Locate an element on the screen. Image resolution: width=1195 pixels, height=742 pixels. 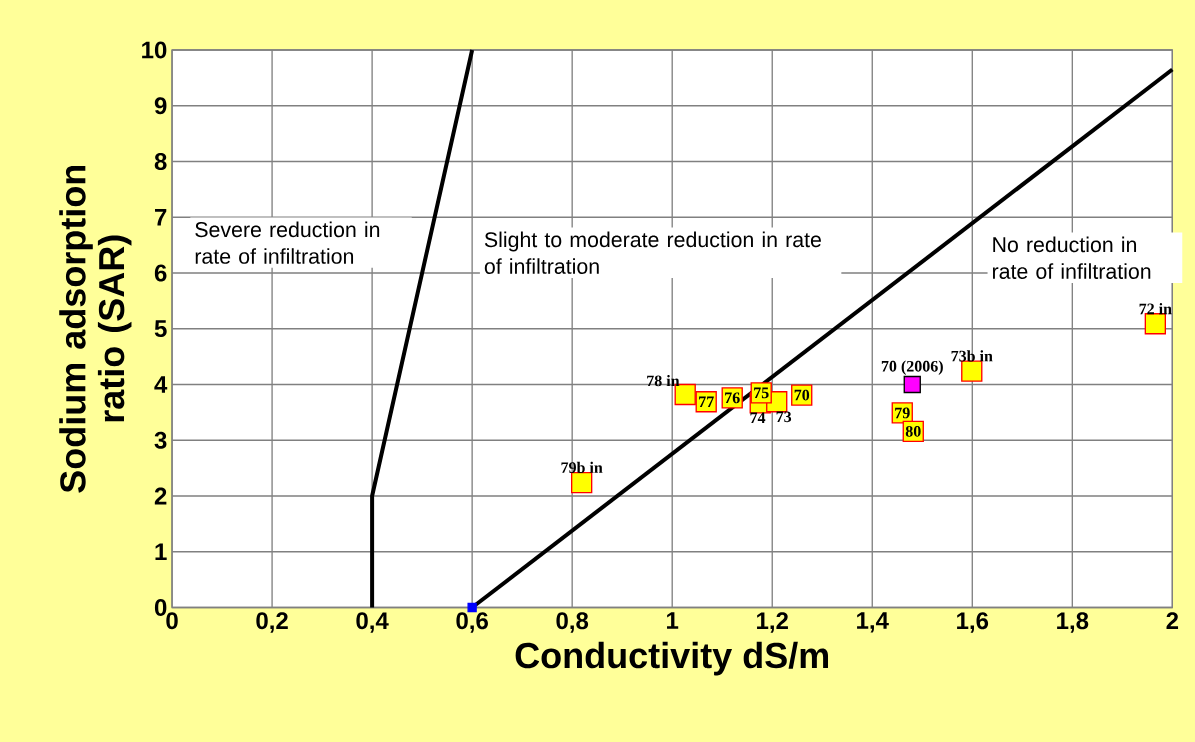
y-tick-label: 6 is located at coordinates (160, 273).